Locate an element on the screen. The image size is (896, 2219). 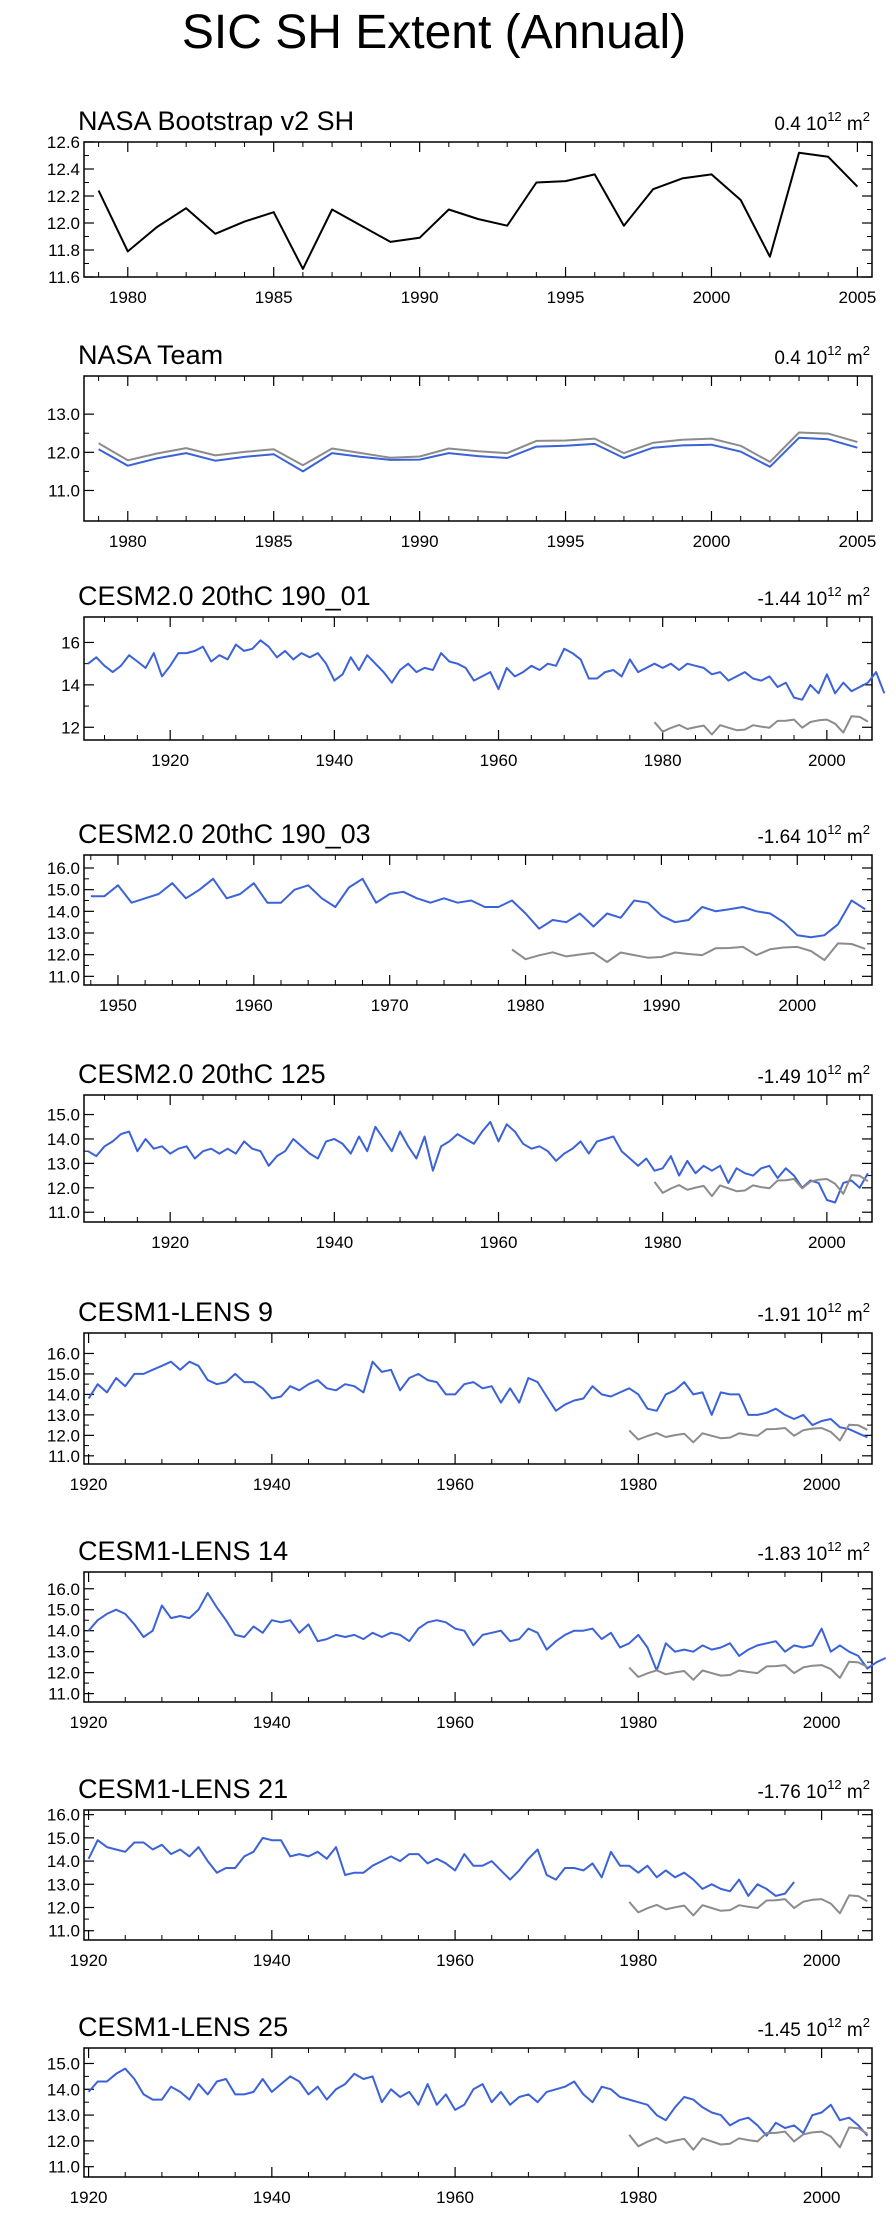
panel-title: CESM2.0 20thC 190_01 is located at coordinates (224, 596).